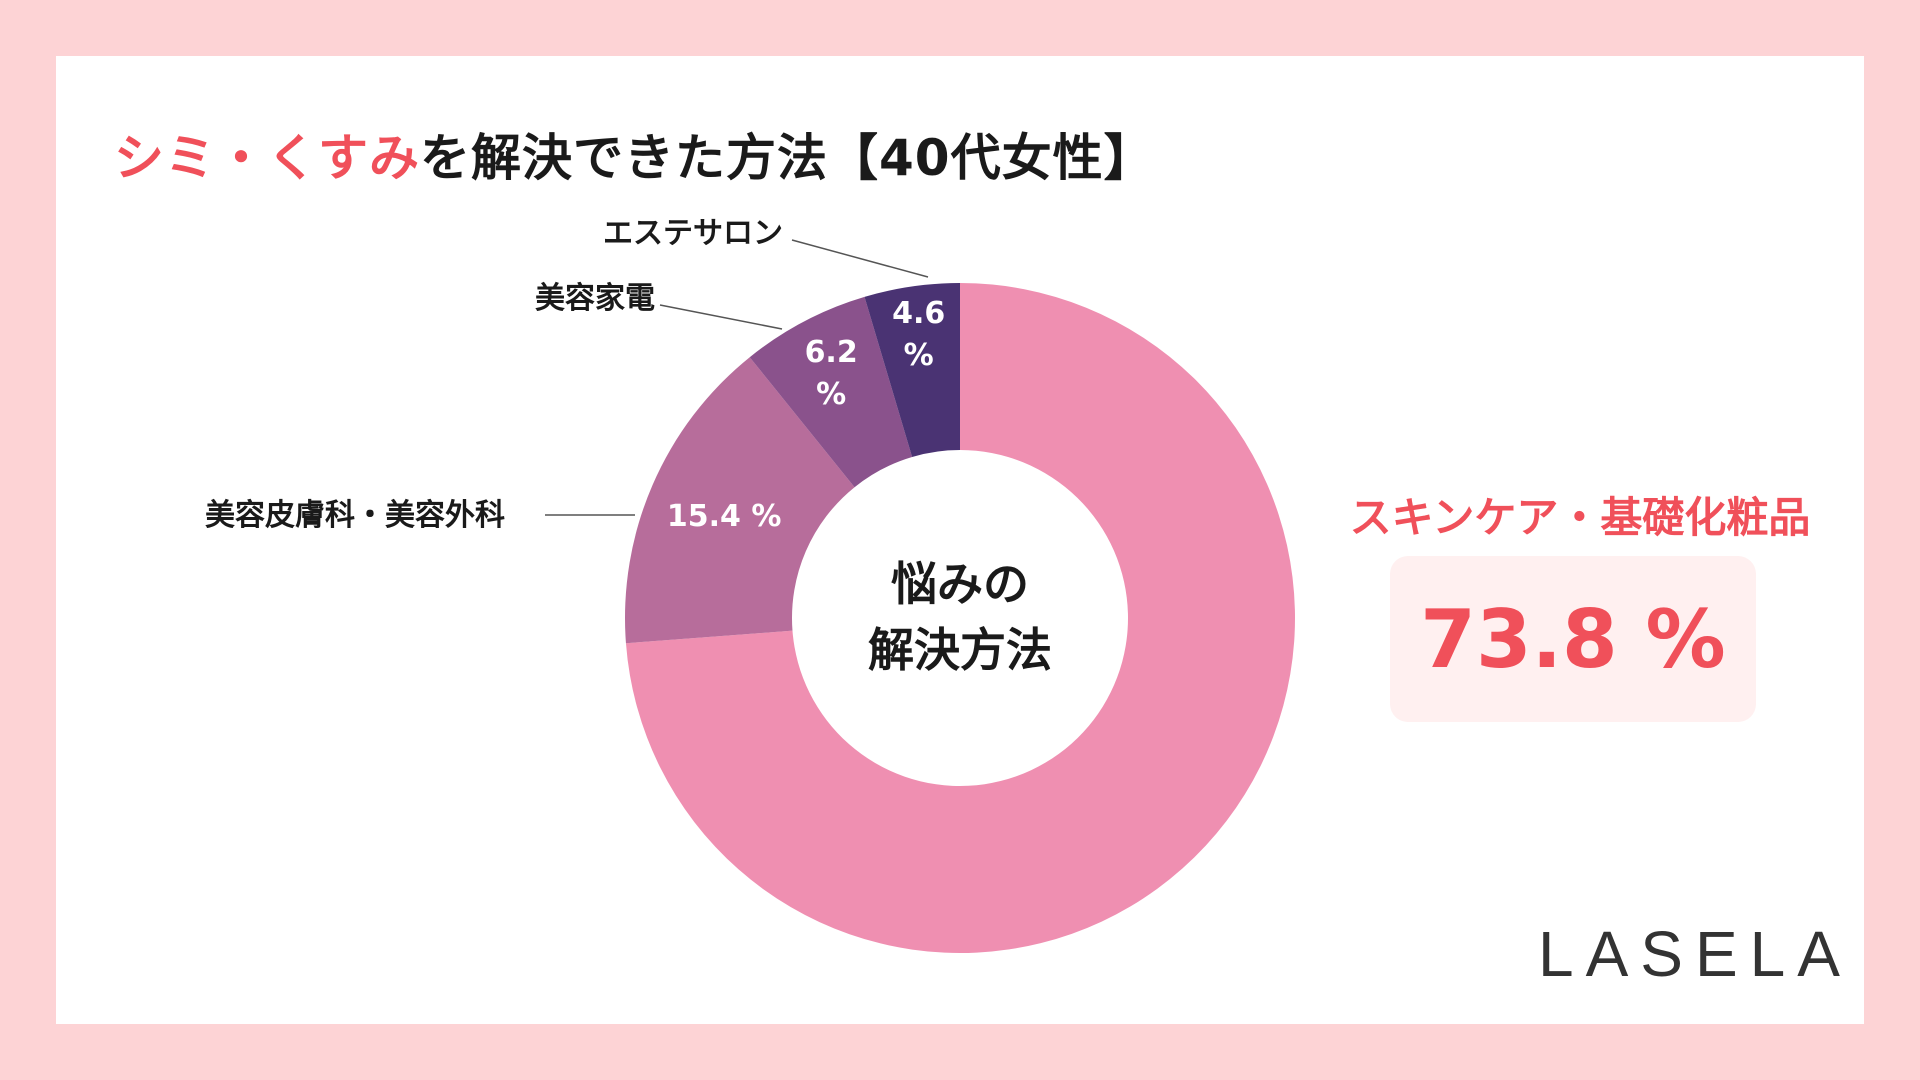  I want to click on slice-3-wedge, so click(831, 392).